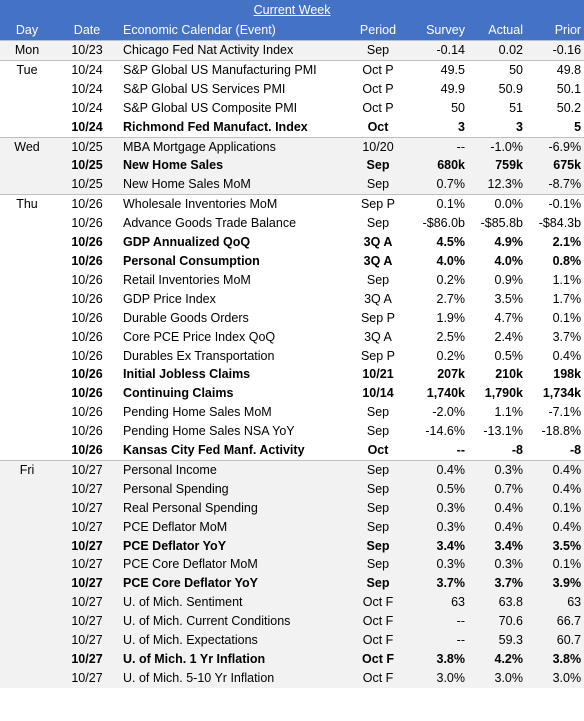 This screenshot has height=721, width=584. I want to click on cell: Oct P, so click(378, 69).